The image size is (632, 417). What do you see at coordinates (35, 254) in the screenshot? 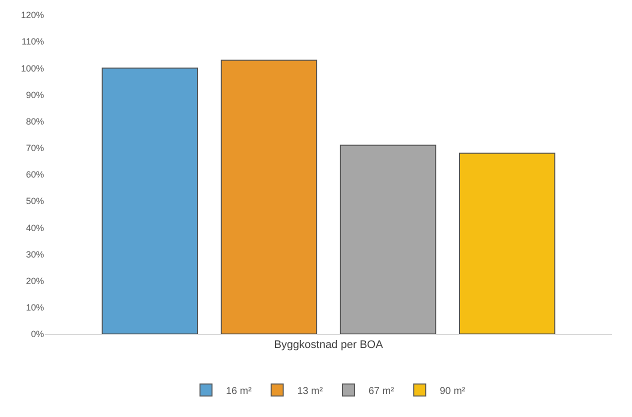
I see `y-tick-label: 30%` at bounding box center [35, 254].